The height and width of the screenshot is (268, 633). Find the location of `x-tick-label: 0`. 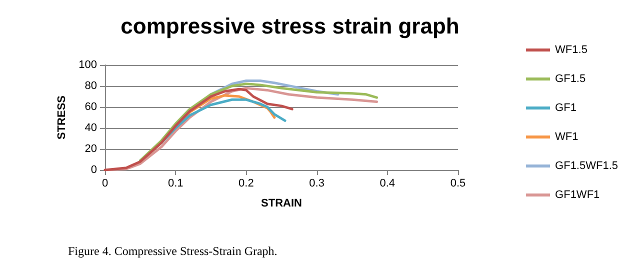

x-tick-label: 0 is located at coordinates (105, 184).